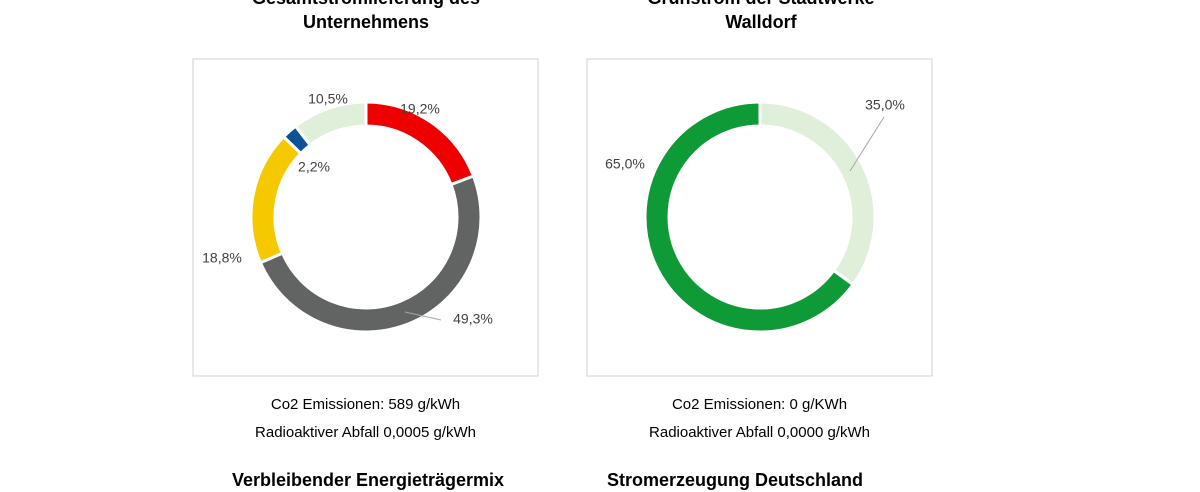  What do you see at coordinates (759, 404) in the screenshot?
I see `note: Co2 Emissionen: 0 g/KWh` at bounding box center [759, 404].